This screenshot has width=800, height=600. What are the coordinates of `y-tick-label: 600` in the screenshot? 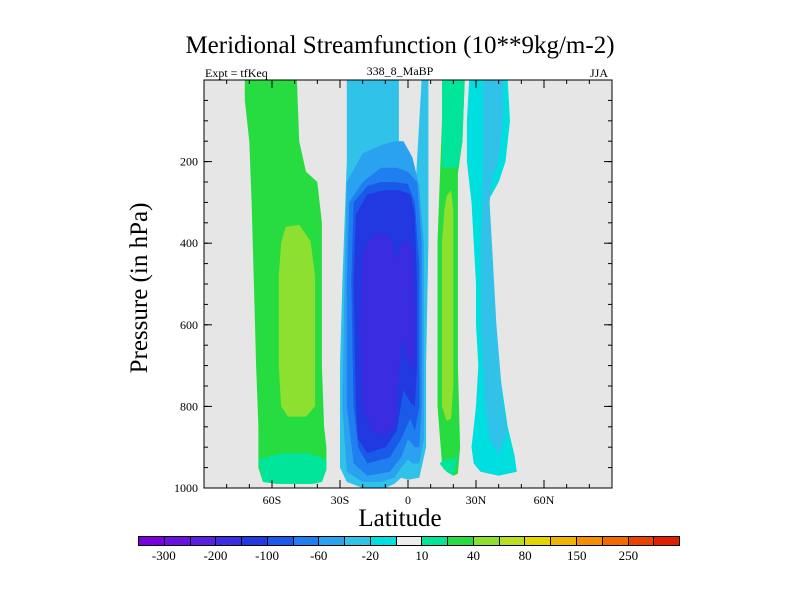 It's located at (189, 325).